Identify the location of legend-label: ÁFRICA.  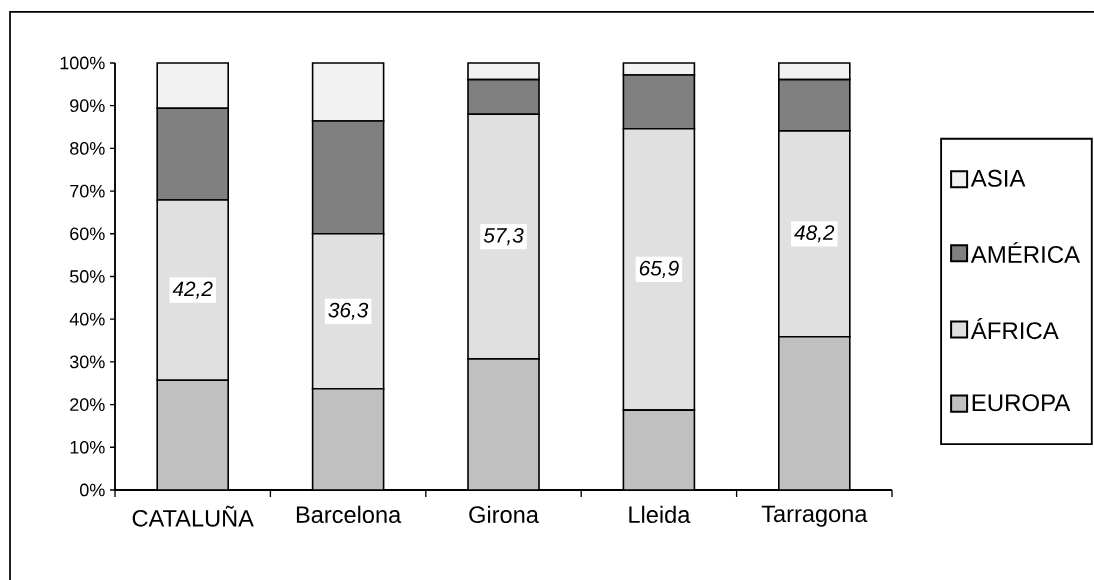
(1014, 329).